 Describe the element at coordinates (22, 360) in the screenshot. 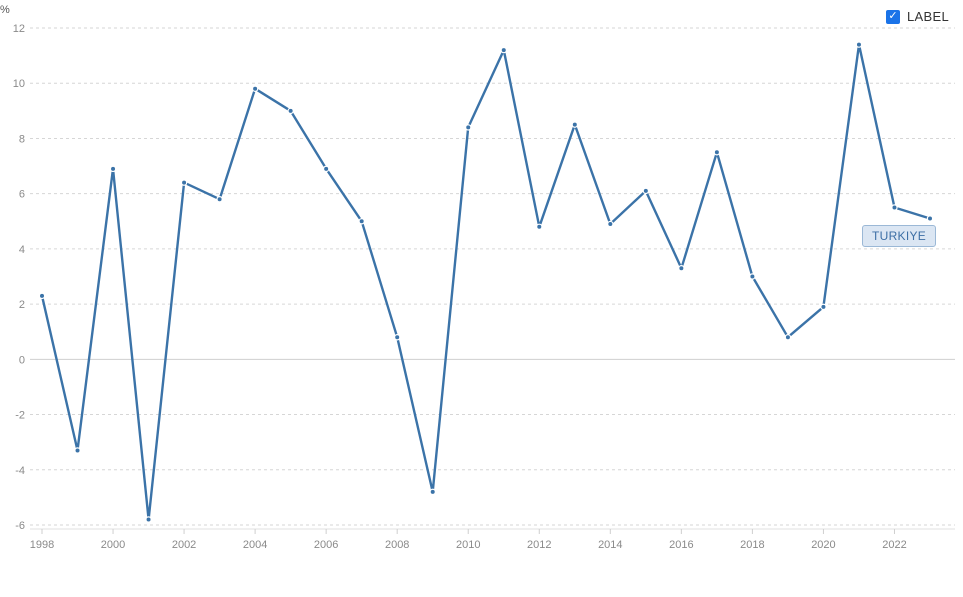

I see `y-tick-label: 0` at that location.